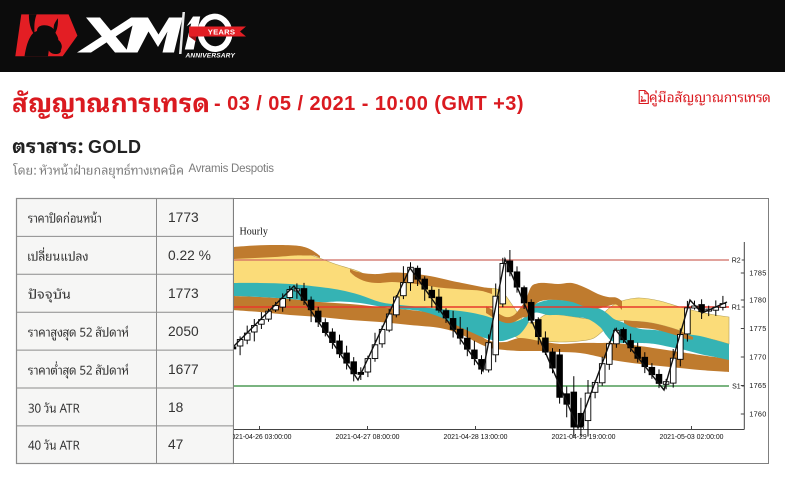  What do you see at coordinates (757, 300) in the screenshot?
I see `svg-text: 1780` at bounding box center [757, 300].